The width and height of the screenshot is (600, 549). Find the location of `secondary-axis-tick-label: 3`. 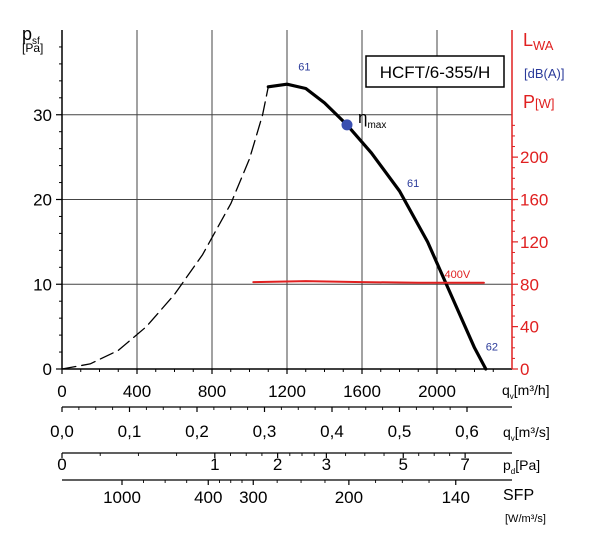

secondary-axis-tick-label: 3 is located at coordinates (326, 464).